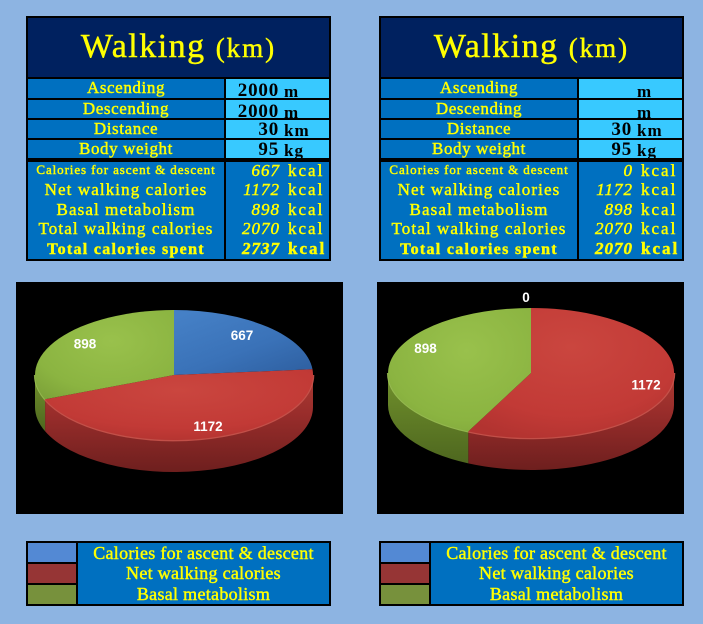  Describe the element at coordinates (242, 335) in the screenshot. I see `svg-text: 667` at that location.